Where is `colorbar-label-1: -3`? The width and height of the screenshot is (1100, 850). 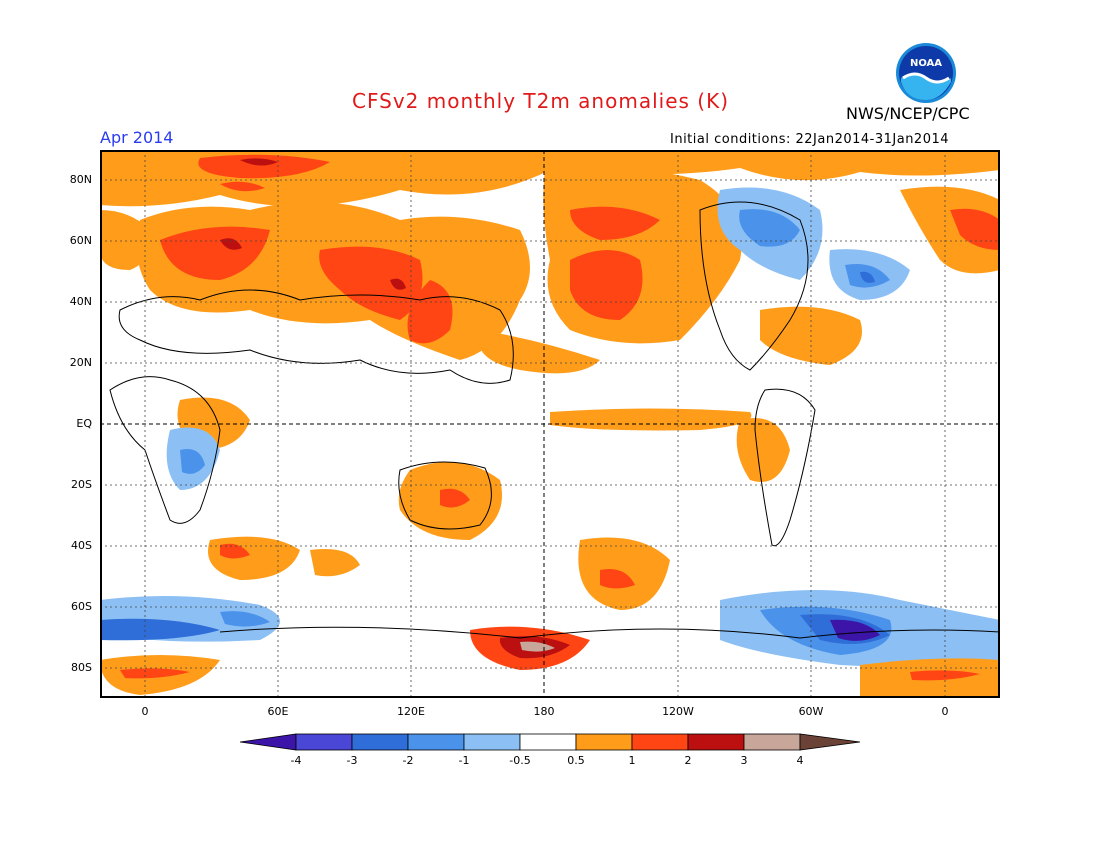
colorbar-label-1: -3 is located at coordinates (352, 760).